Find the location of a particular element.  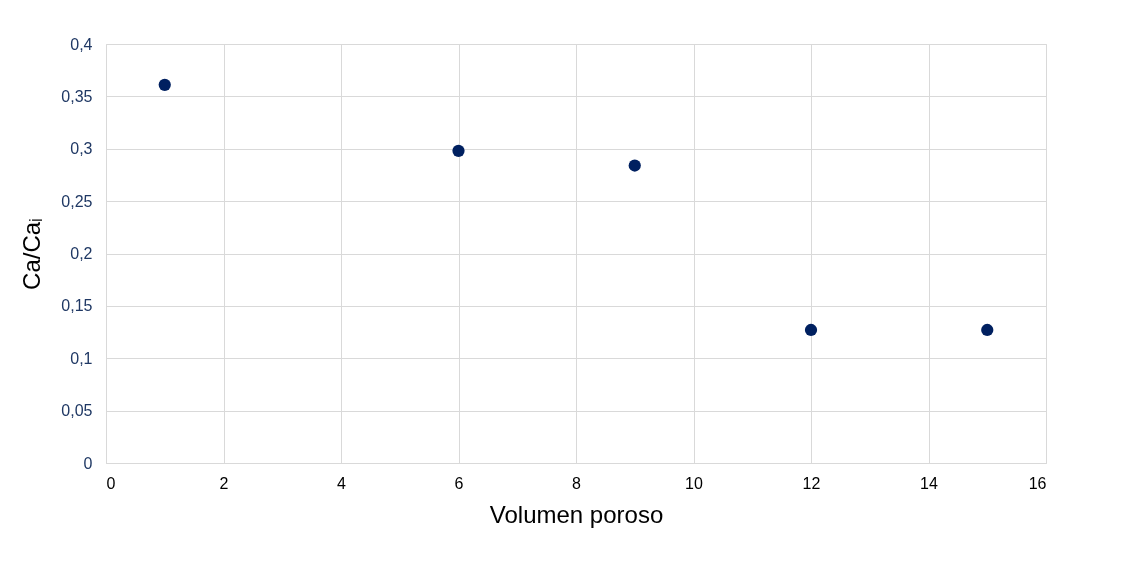

y-tick-label: 0,4 is located at coordinates (81, 44).